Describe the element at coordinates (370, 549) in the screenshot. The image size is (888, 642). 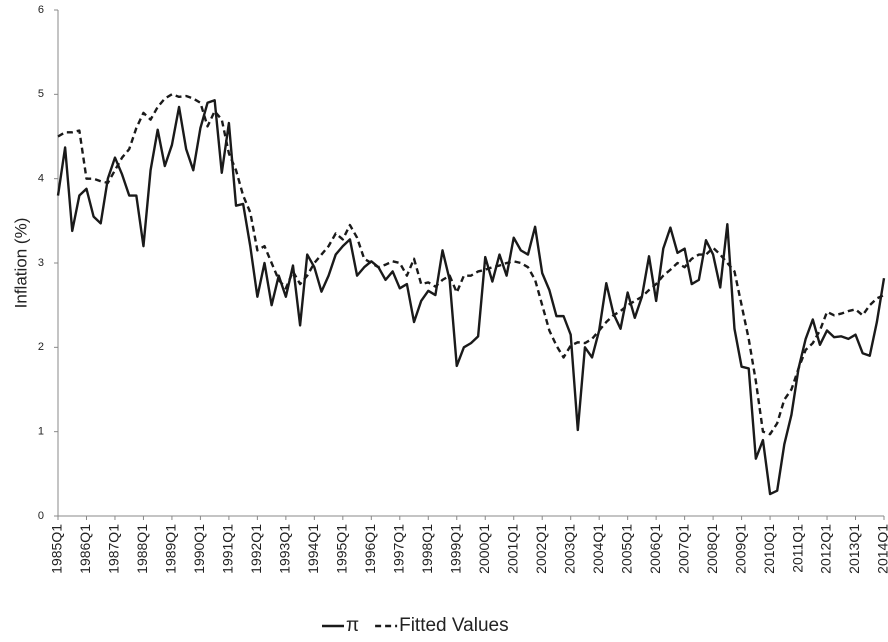
I see `x-tick-label: 1996Q1` at that location.